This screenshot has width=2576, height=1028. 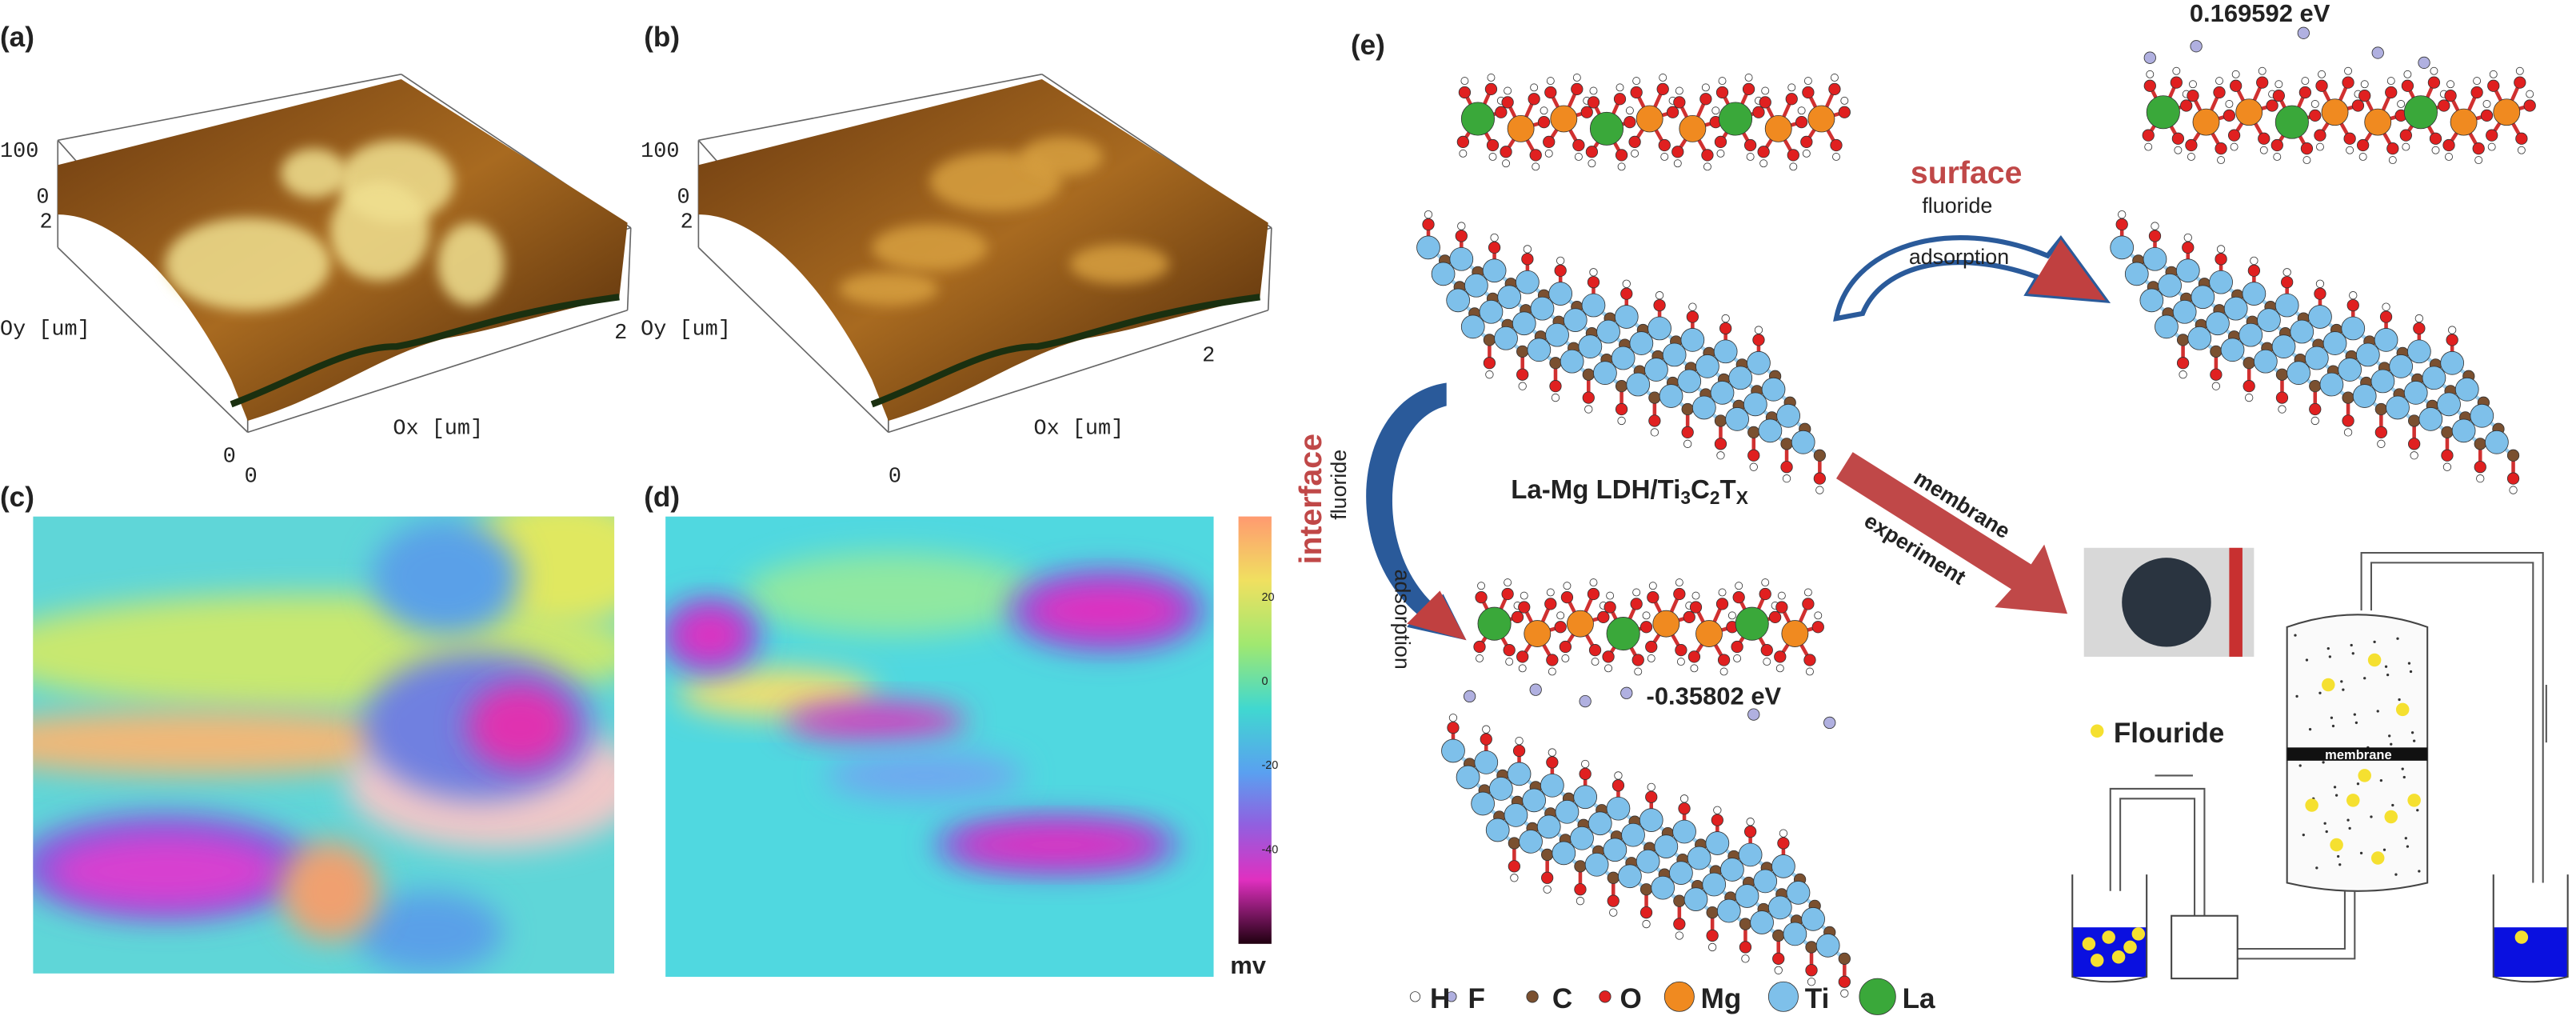 I want to click on surface-highlight, so click(x=379, y=231).